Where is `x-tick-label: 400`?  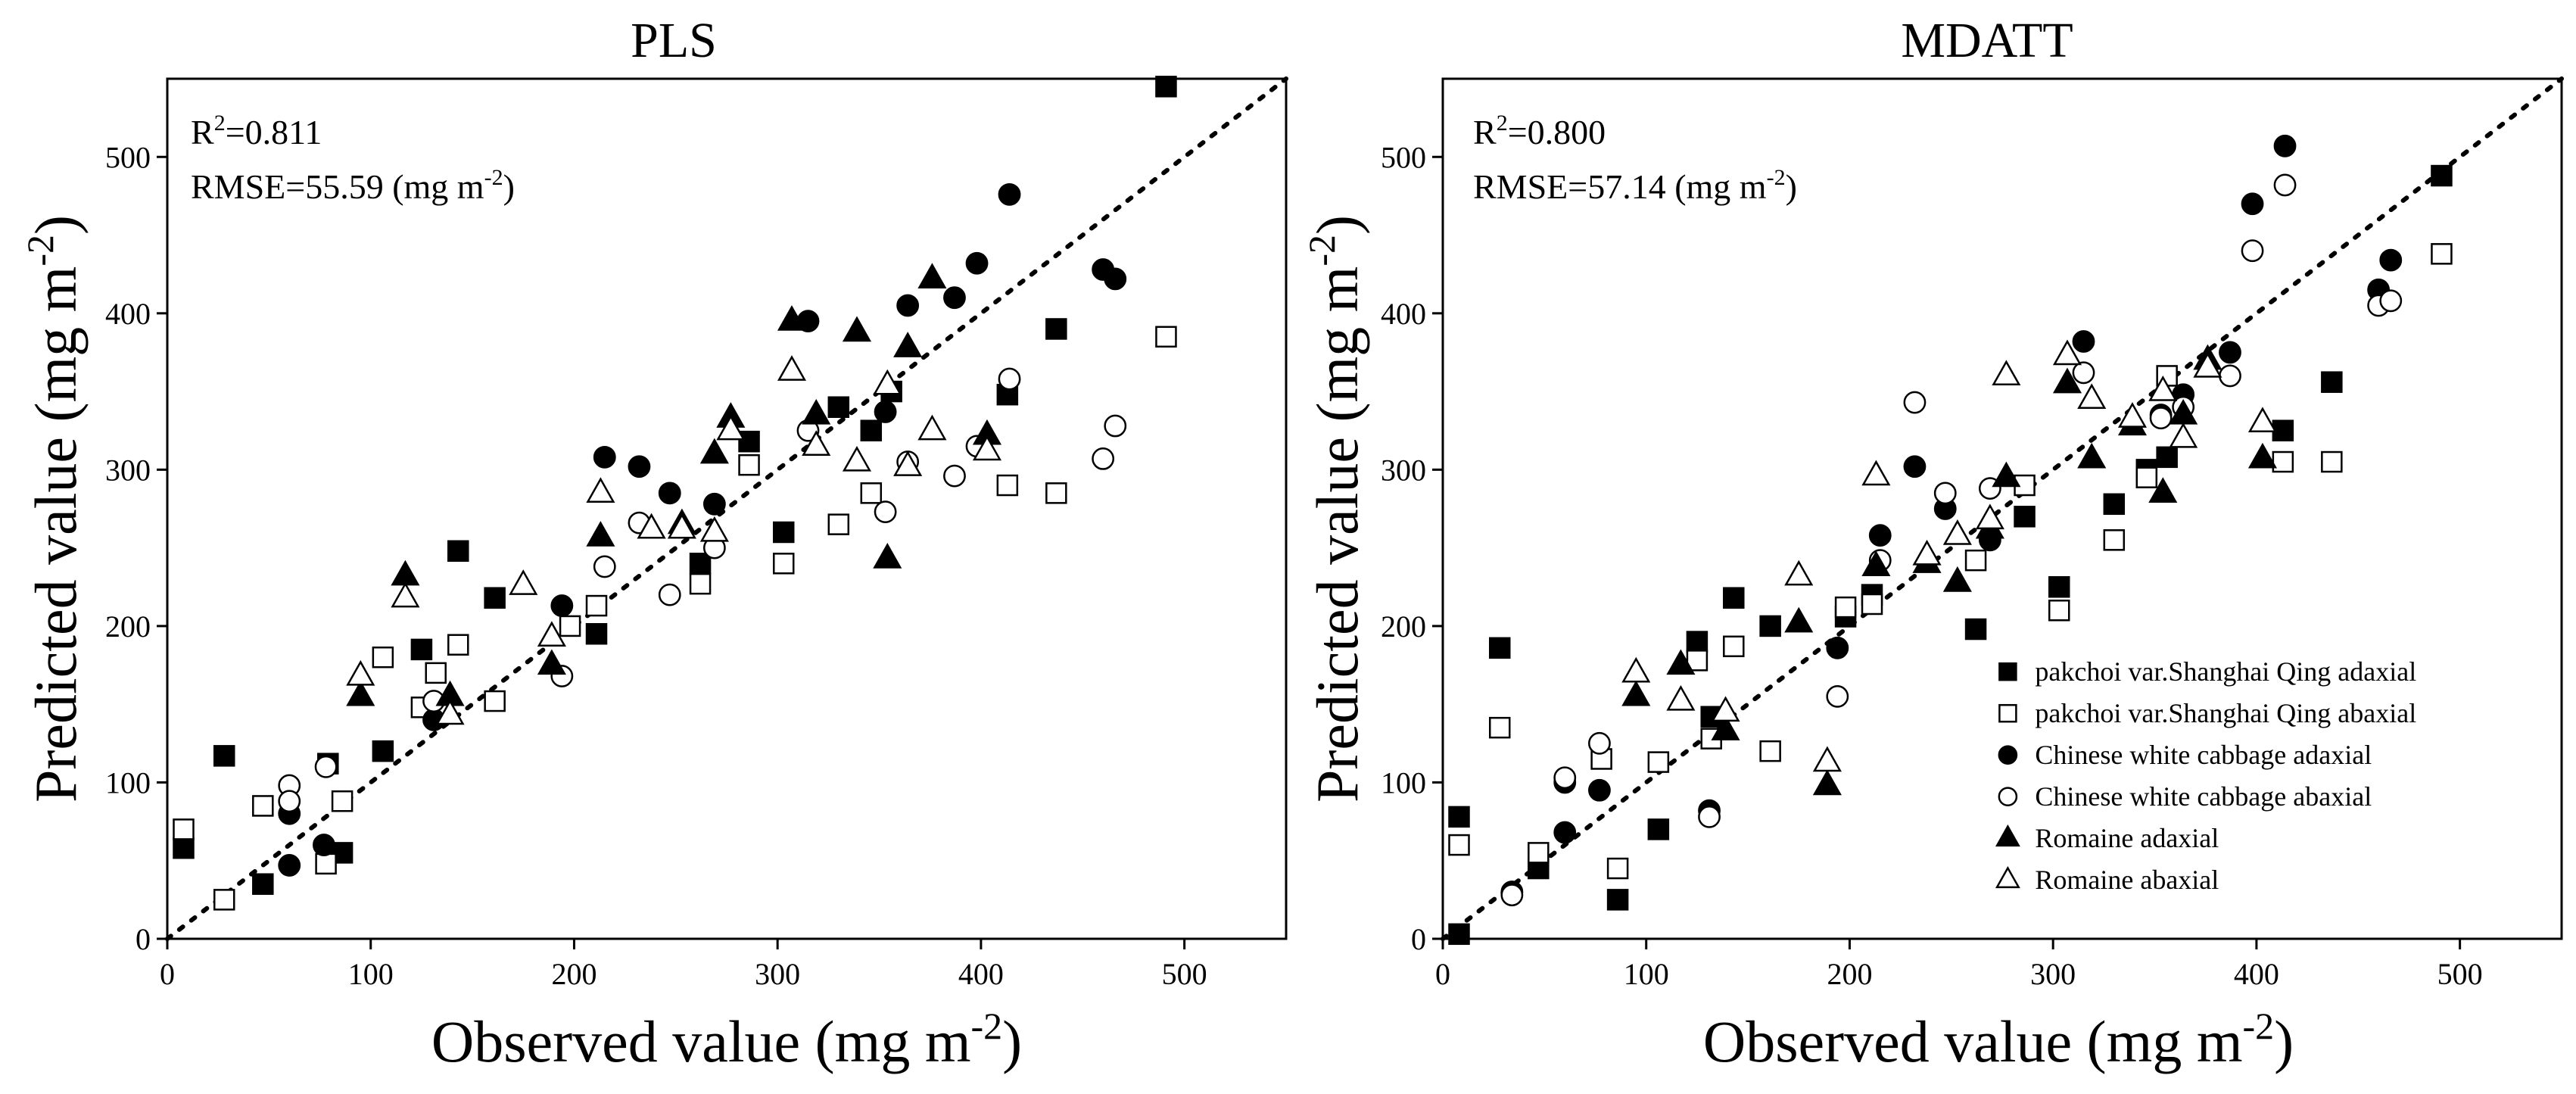 x-tick-label: 400 is located at coordinates (981, 974).